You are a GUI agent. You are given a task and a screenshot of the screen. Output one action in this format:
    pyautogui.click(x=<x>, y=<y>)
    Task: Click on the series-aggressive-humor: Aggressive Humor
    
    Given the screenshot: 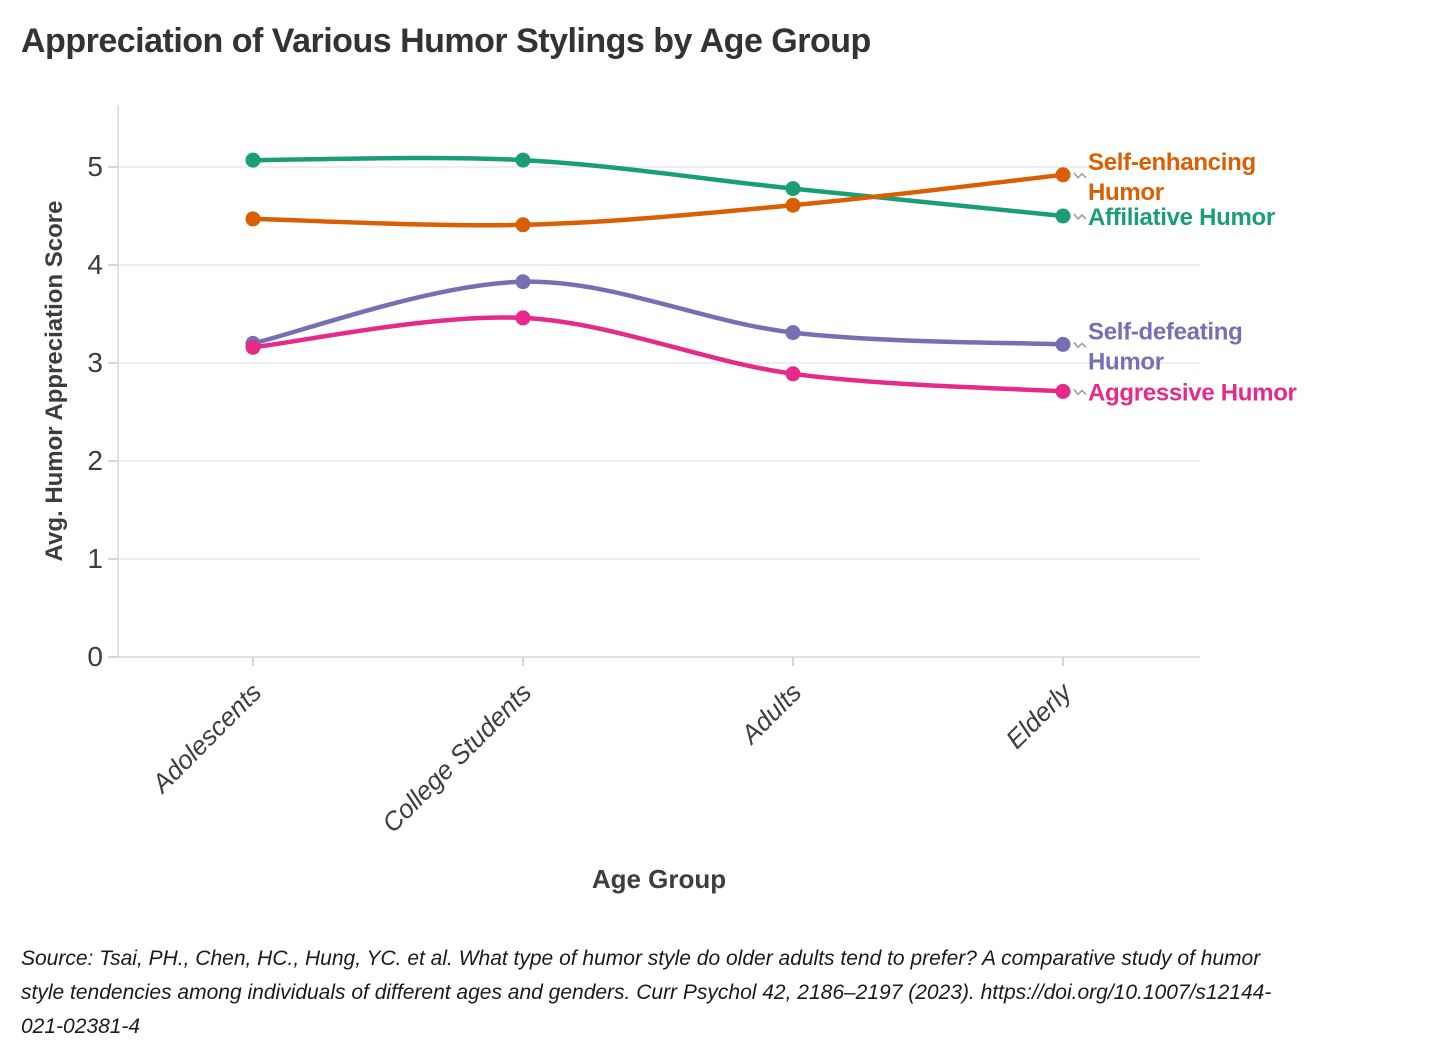 What is the action you would take?
    pyautogui.click(x=771, y=358)
    